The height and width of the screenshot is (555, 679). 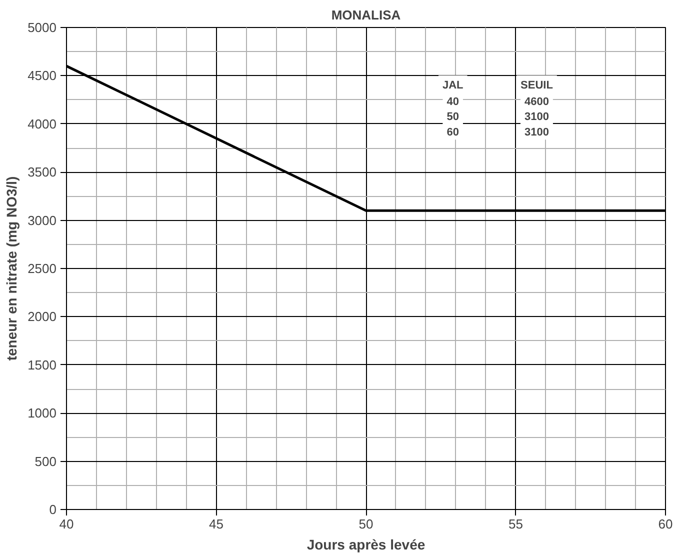 I want to click on annotation: 60, so click(x=452, y=132).